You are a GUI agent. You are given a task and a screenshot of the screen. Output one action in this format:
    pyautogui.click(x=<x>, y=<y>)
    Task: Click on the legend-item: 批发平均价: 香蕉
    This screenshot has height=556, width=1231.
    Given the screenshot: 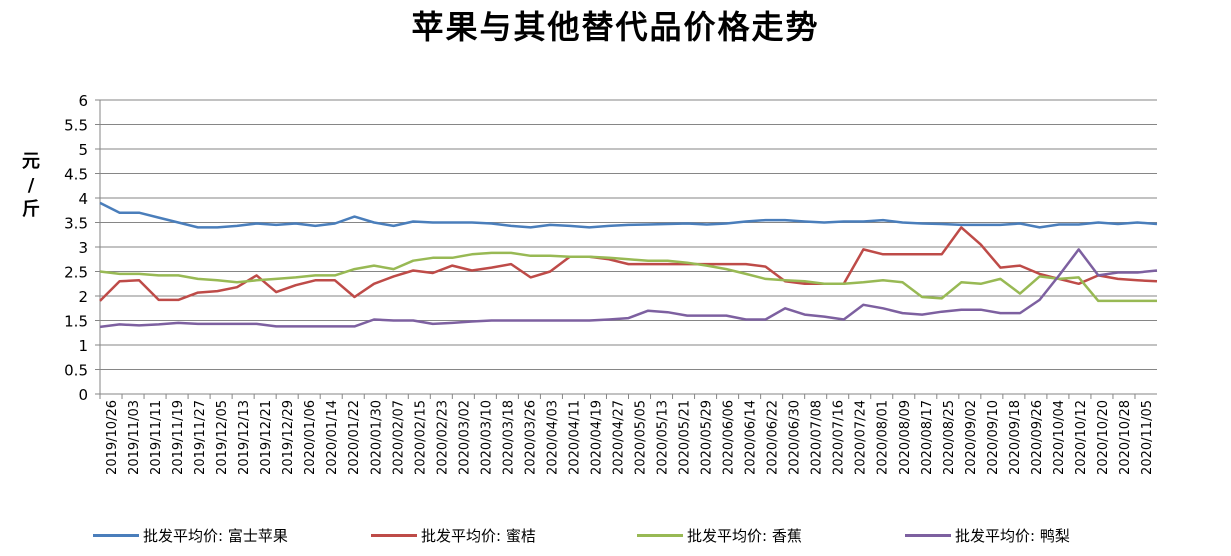 What is the action you would take?
    pyautogui.click(x=719, y=535)
    